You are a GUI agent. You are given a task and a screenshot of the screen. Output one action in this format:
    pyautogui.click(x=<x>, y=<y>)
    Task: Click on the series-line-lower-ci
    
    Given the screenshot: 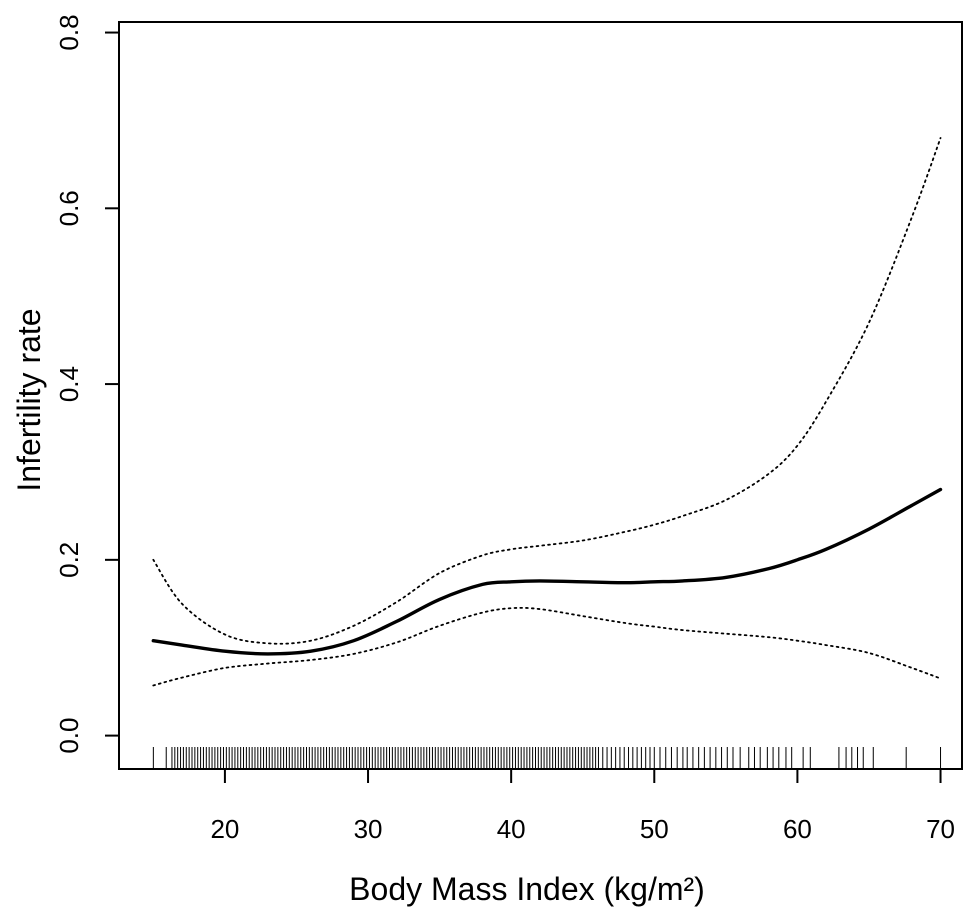 What is the action you would take?
    pyautogui.click(x=547, y=646)
    